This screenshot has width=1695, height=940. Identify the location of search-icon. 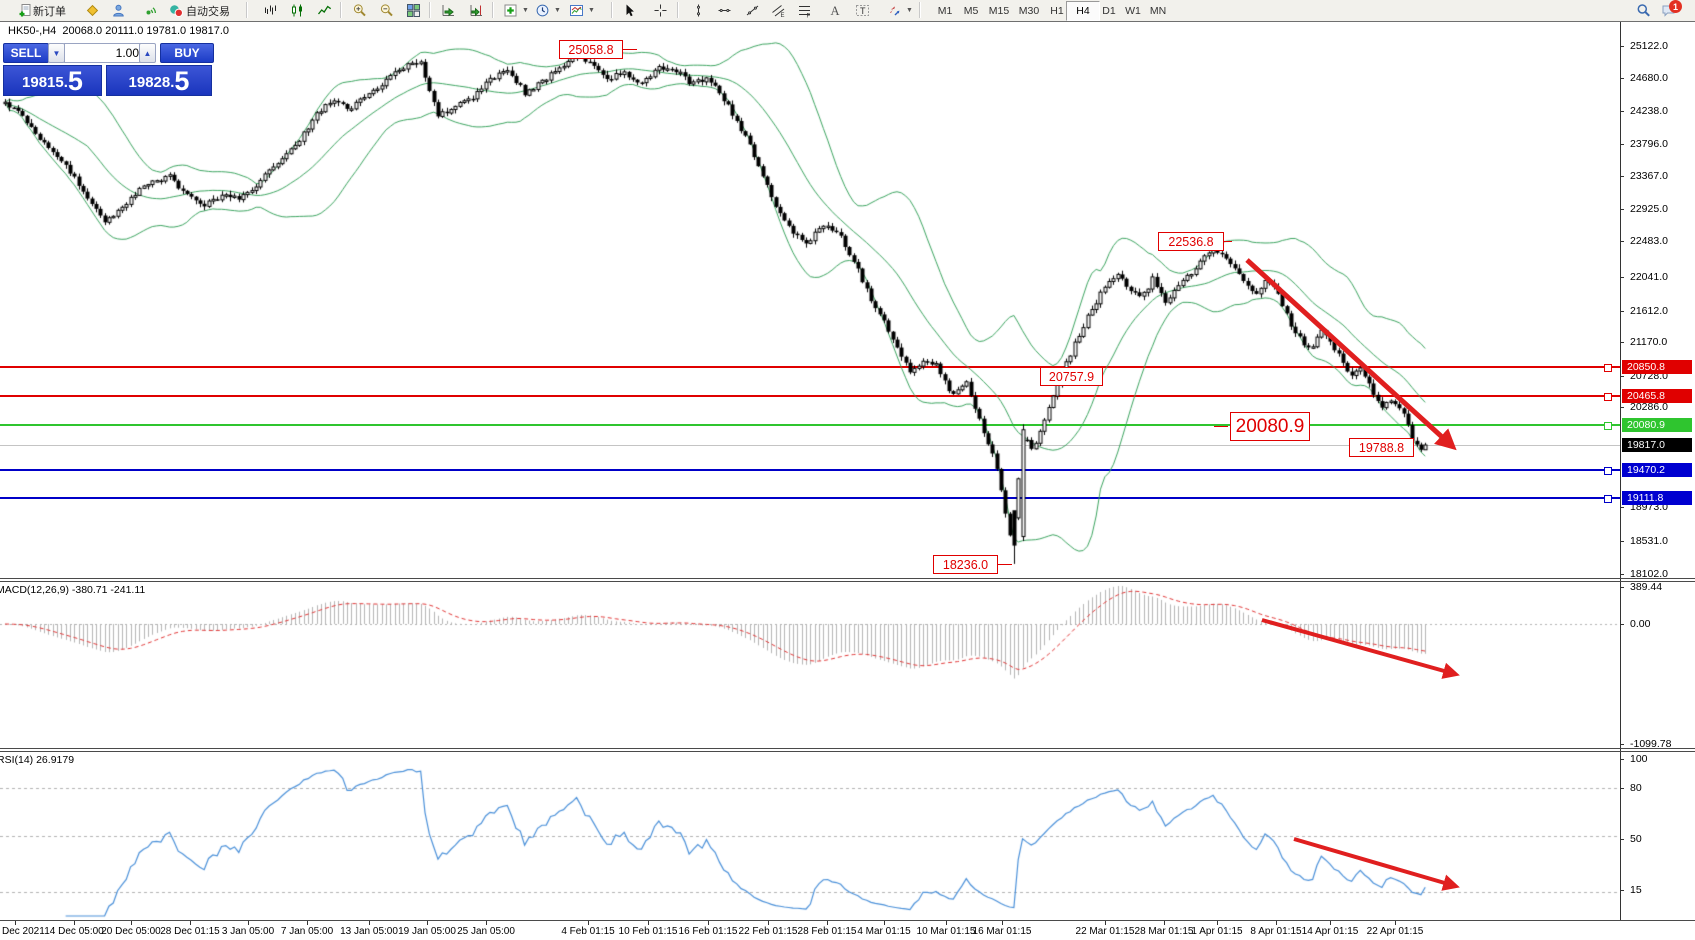
(1643, 10).